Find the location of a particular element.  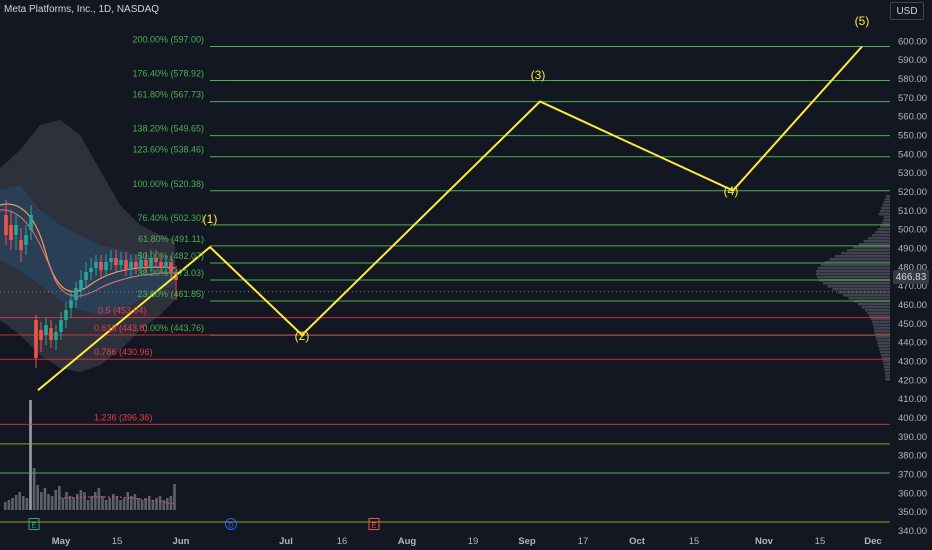

price-tick-label: 370.00 is located at coordinates (912, 475).